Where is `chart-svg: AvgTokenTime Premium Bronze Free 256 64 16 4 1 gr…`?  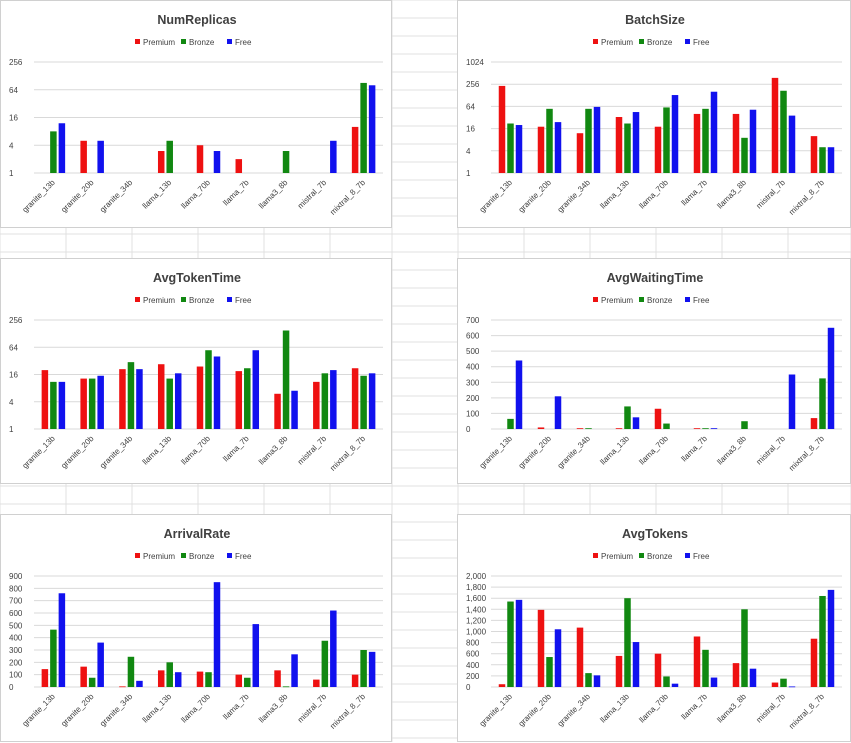
chart-svg: AvgTokenTime Premium Bronze Free 256 64 16 4 1 gr… is located at coordinates (196, 372).